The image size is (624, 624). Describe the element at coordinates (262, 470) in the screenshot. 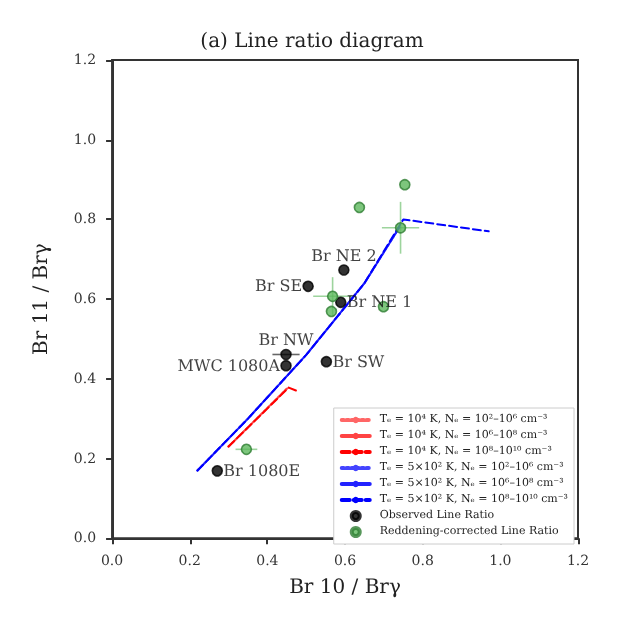

I see `annotation: Br 1080E` at that location.